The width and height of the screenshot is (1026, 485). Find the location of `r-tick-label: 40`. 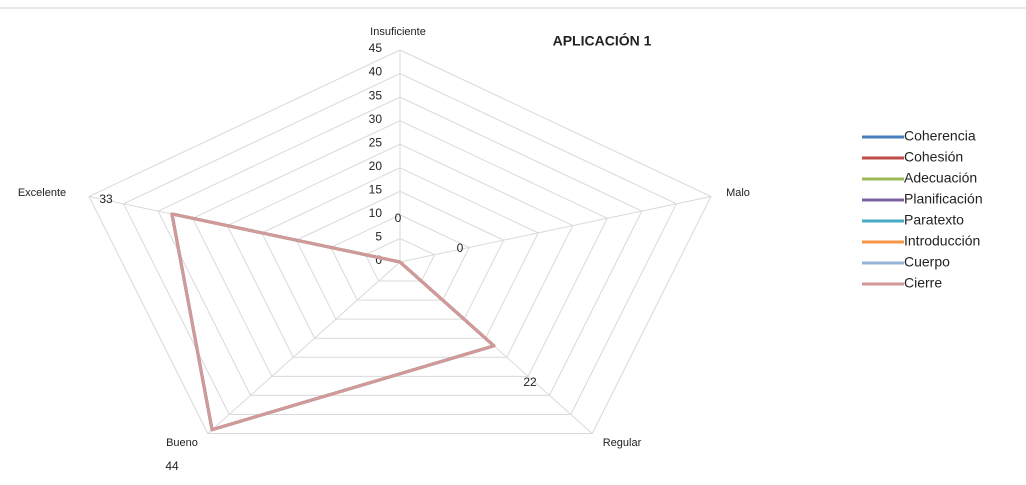

r-tick-label: 40 is located at coordinates (376, 72).